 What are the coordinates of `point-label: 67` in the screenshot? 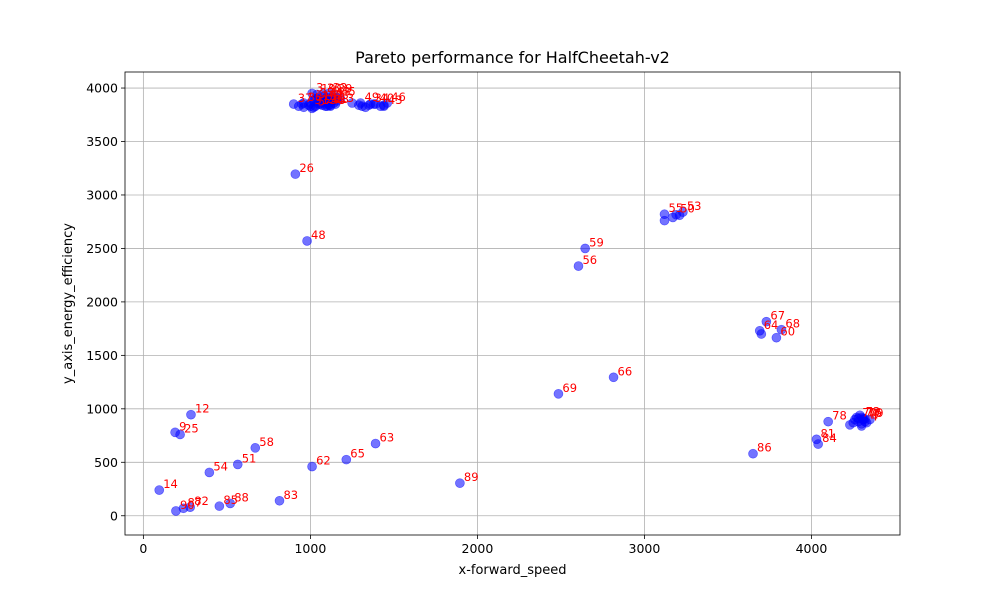 It's located at (777, 316).